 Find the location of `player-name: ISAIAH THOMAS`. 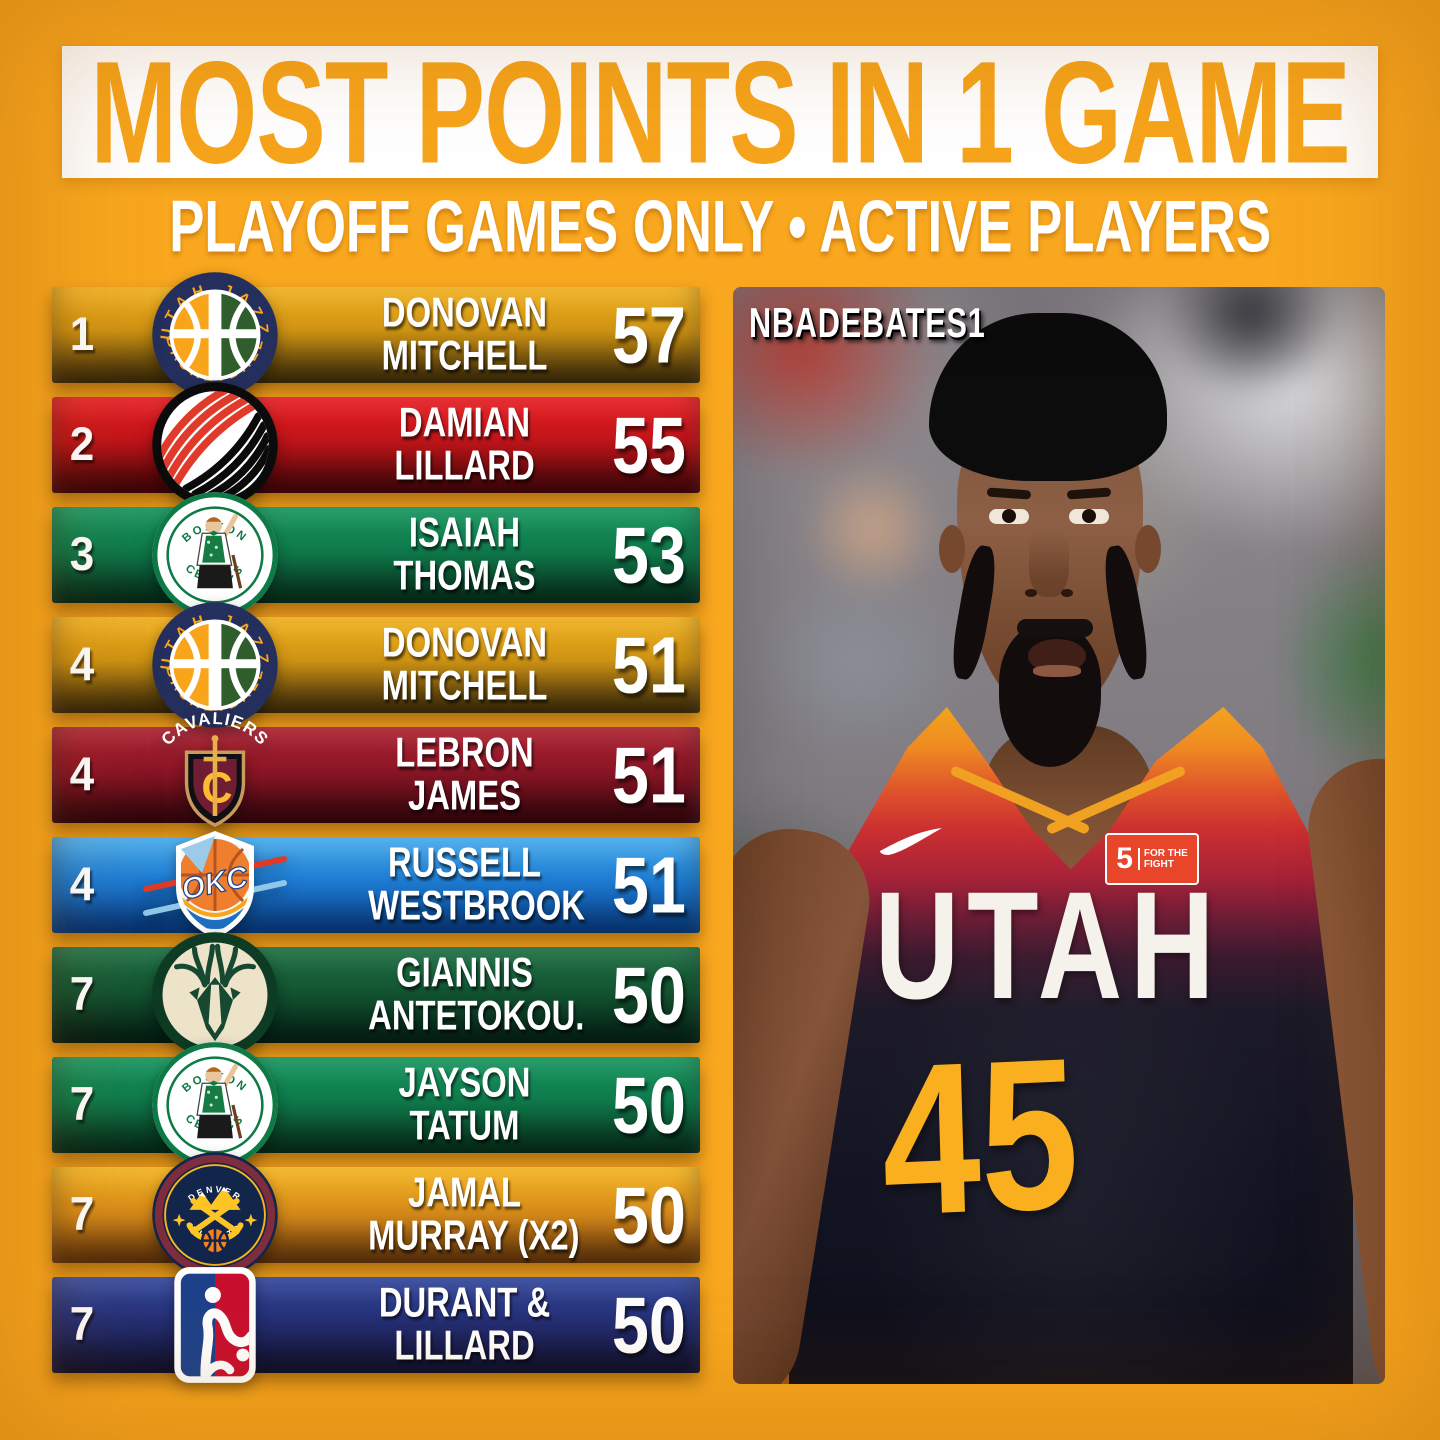

player-name: ISAIAH THOMAS is located at coordinates (464, 554).